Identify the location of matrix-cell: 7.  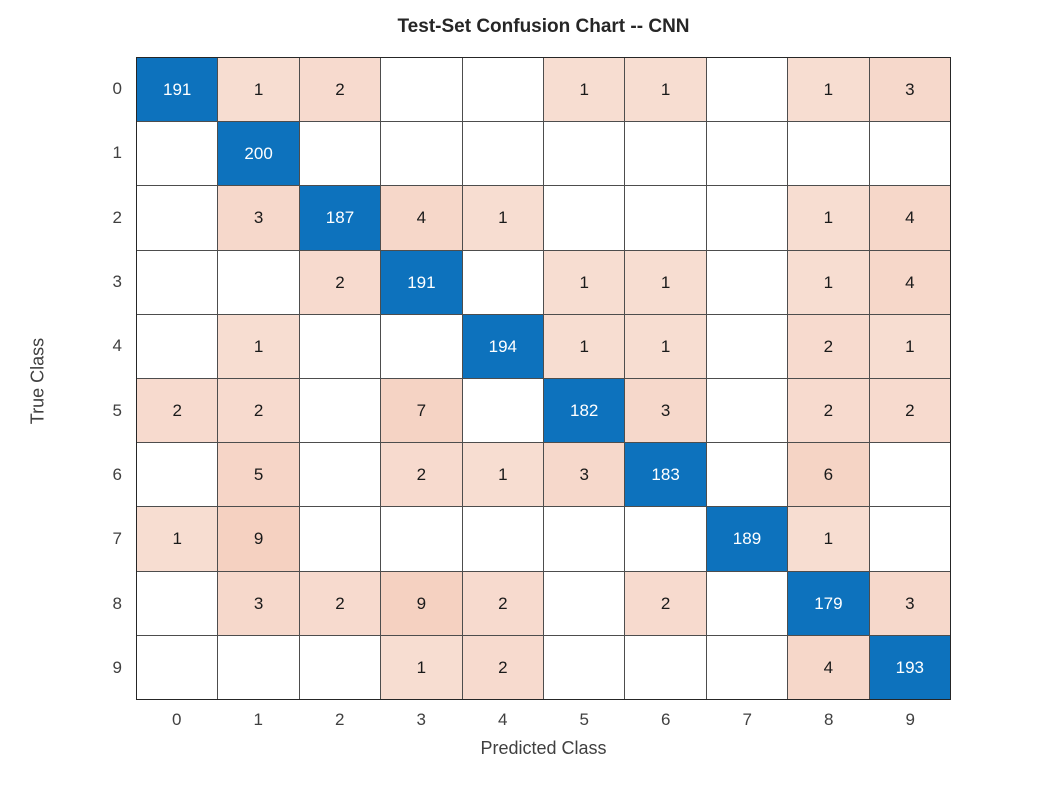
(421, 411).